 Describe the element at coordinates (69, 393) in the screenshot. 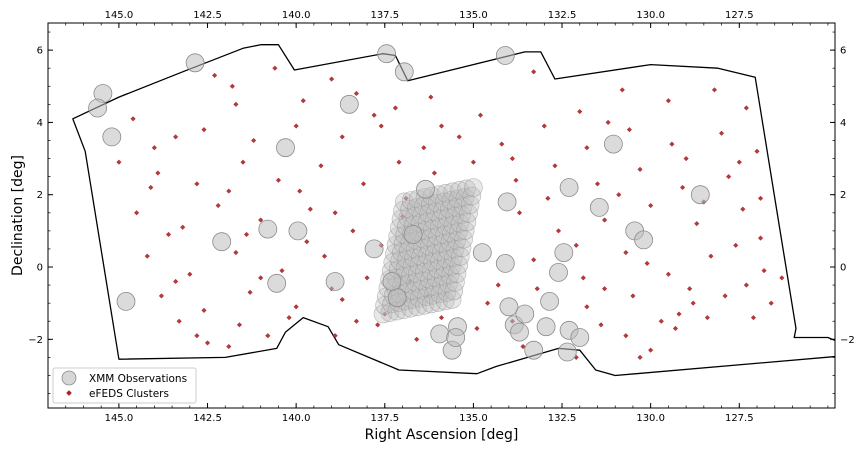

I see `legend-cluster-marker` at that location.